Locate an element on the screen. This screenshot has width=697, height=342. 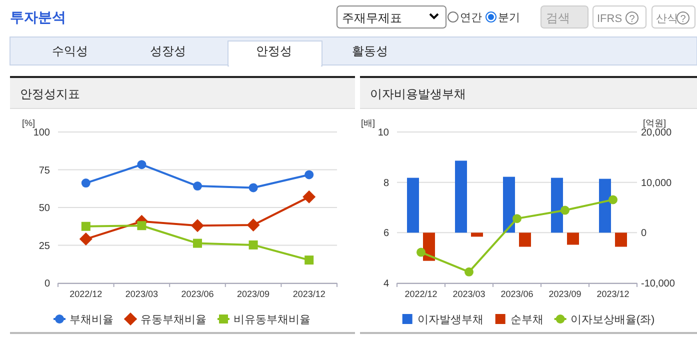
legend-label: 부채비율 is located at coordinates (92, 320).